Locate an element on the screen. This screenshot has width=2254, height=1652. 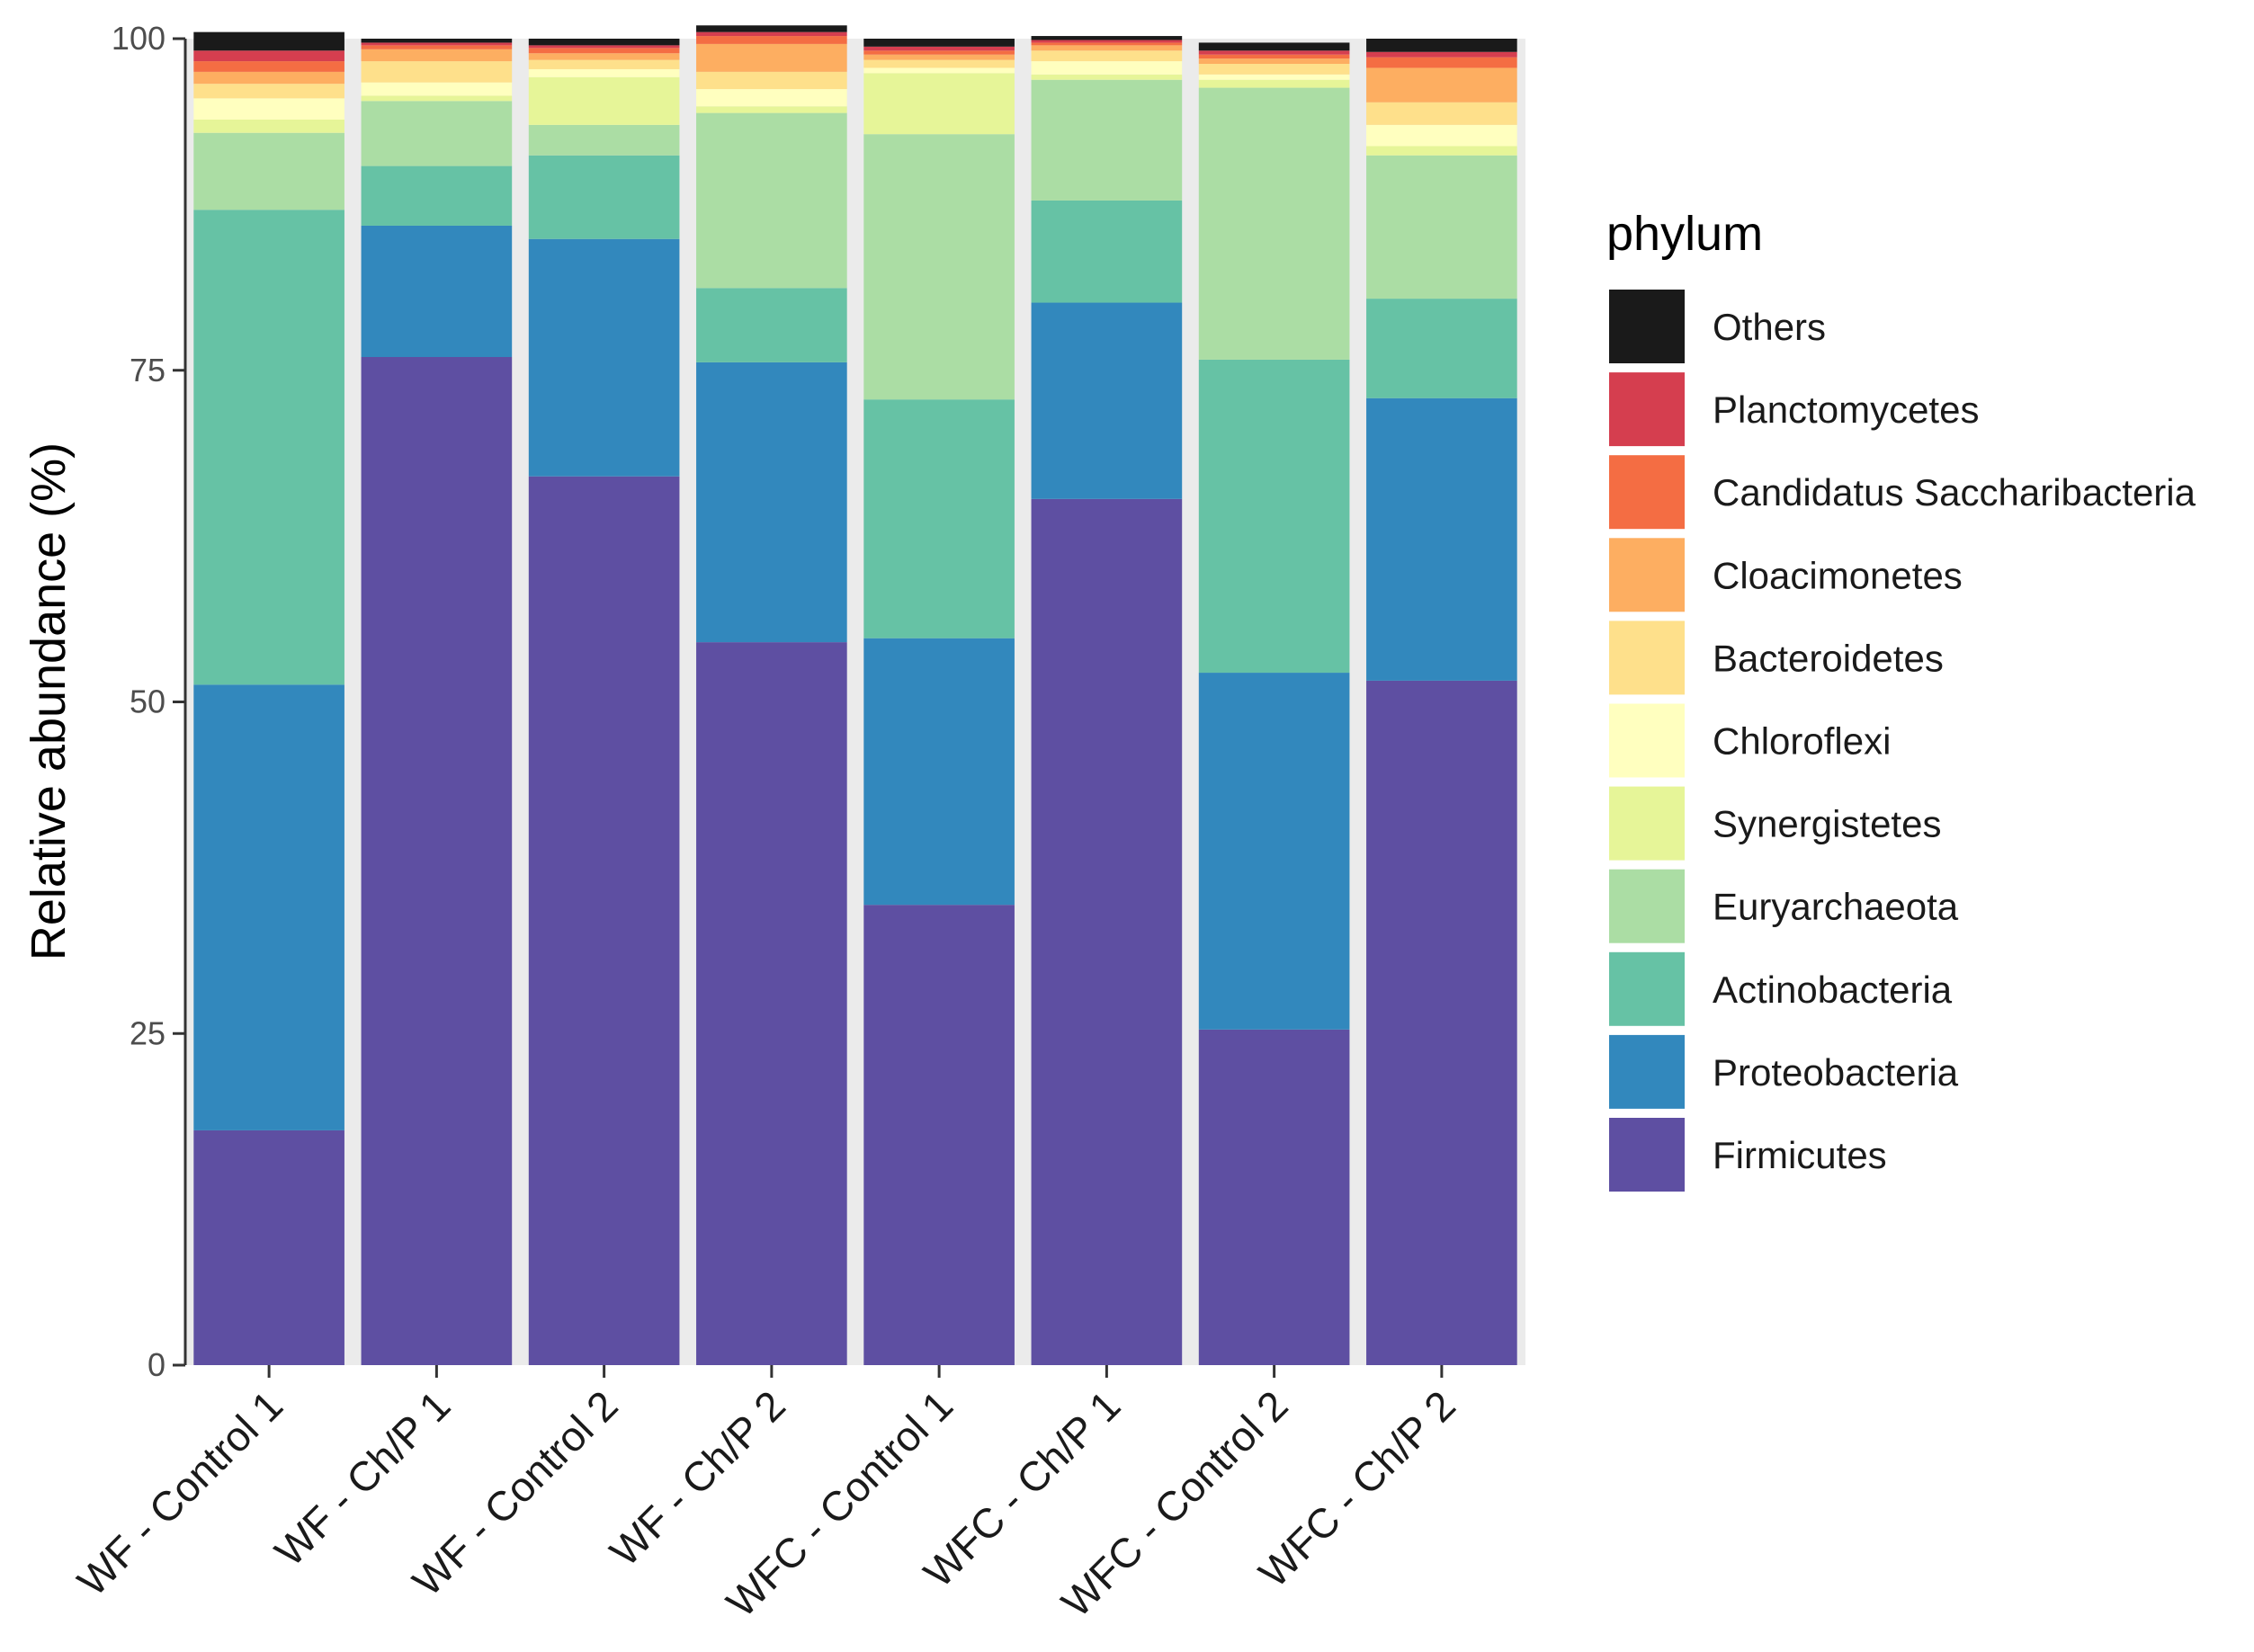
y-tick-label: 75 is located at coordinates (147, 370).